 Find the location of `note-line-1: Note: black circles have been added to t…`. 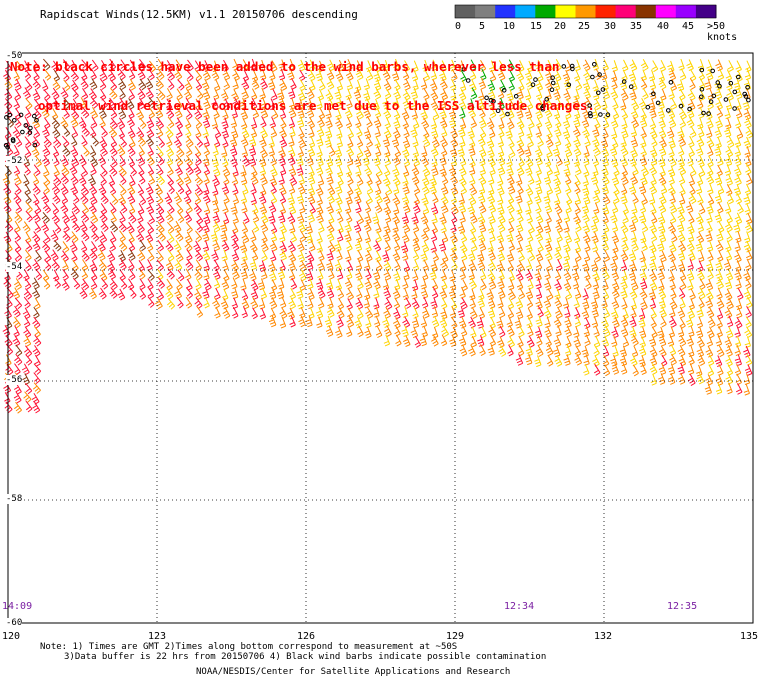

note-line-1: Note: black circles have been added to t… is located at coordinates (285, 66).